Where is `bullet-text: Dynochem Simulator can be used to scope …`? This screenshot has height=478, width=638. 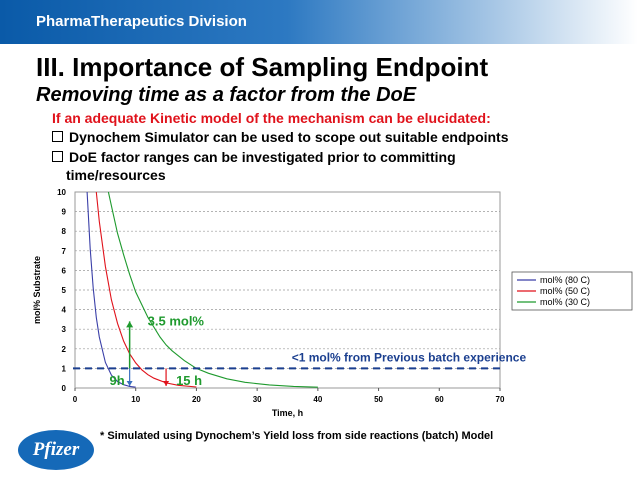 bullet-text: Dynochem Simulator can be used to scope … is located at coordinates (289, 137).